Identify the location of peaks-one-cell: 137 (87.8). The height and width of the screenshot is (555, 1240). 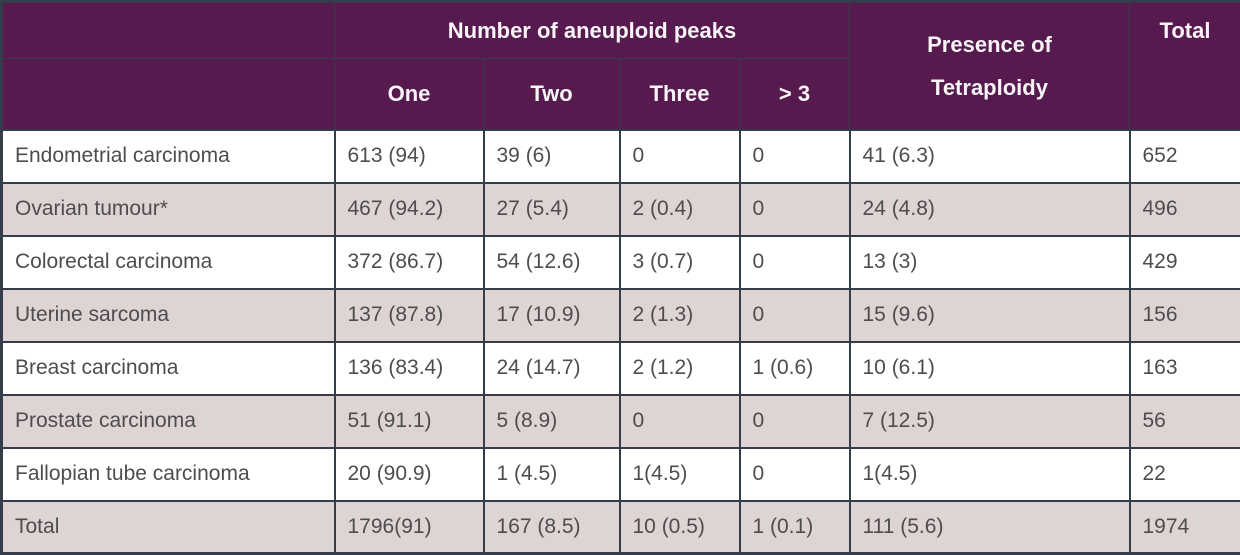
(409, 315).